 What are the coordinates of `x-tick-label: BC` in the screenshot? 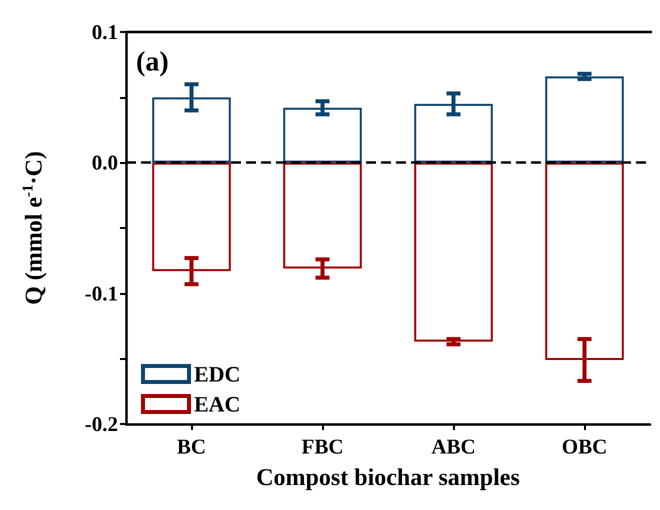 It's located at (191, 446).